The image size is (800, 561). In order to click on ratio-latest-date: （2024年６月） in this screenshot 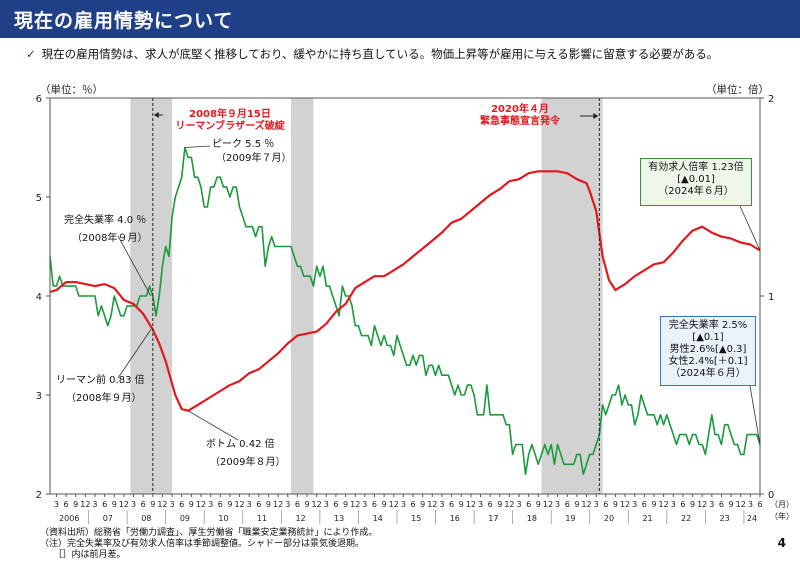, I will do `click(696, 191)`.